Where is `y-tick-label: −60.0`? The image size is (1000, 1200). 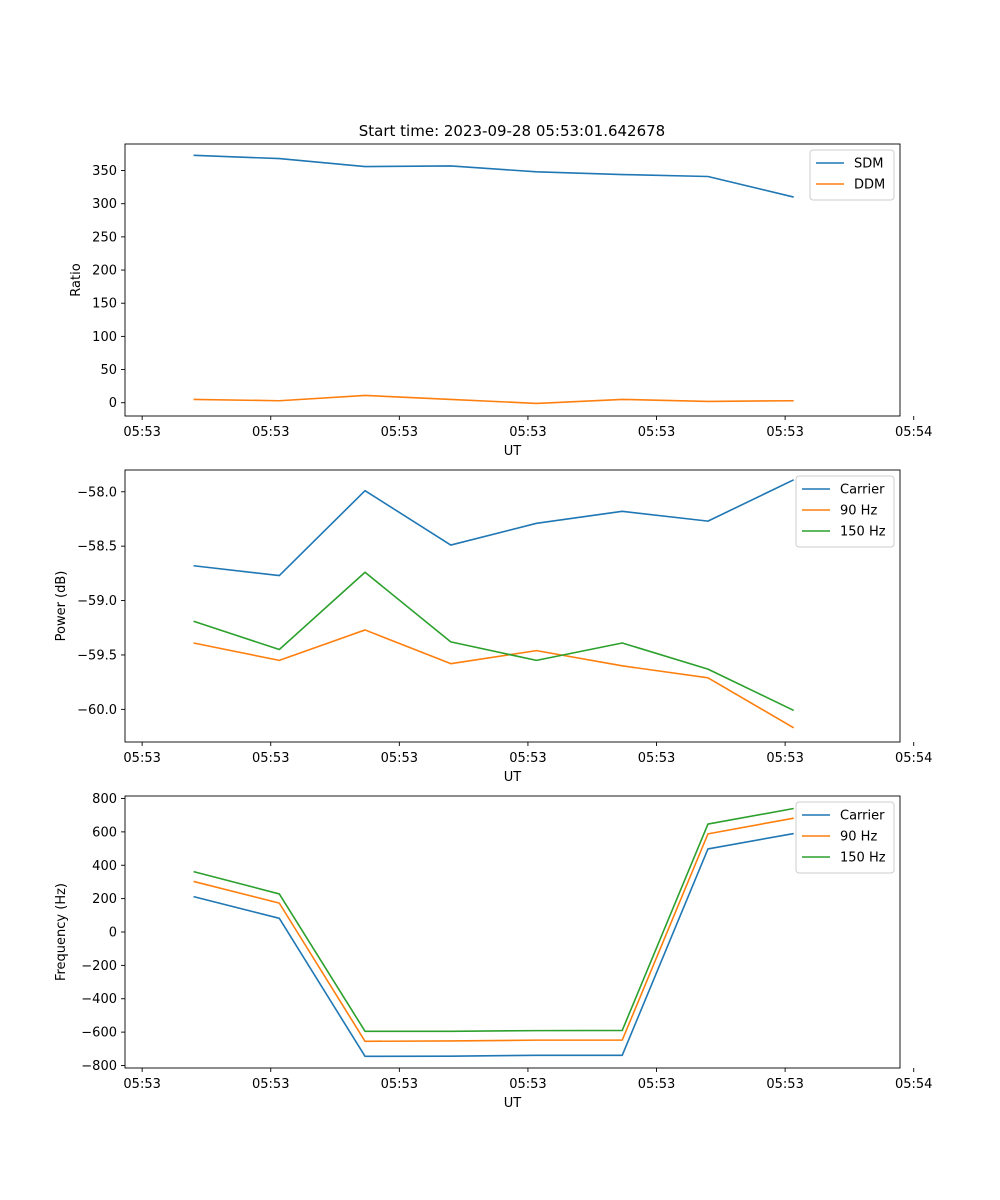
y-tick-label: −60.0 is located at coordinates (97, 710).